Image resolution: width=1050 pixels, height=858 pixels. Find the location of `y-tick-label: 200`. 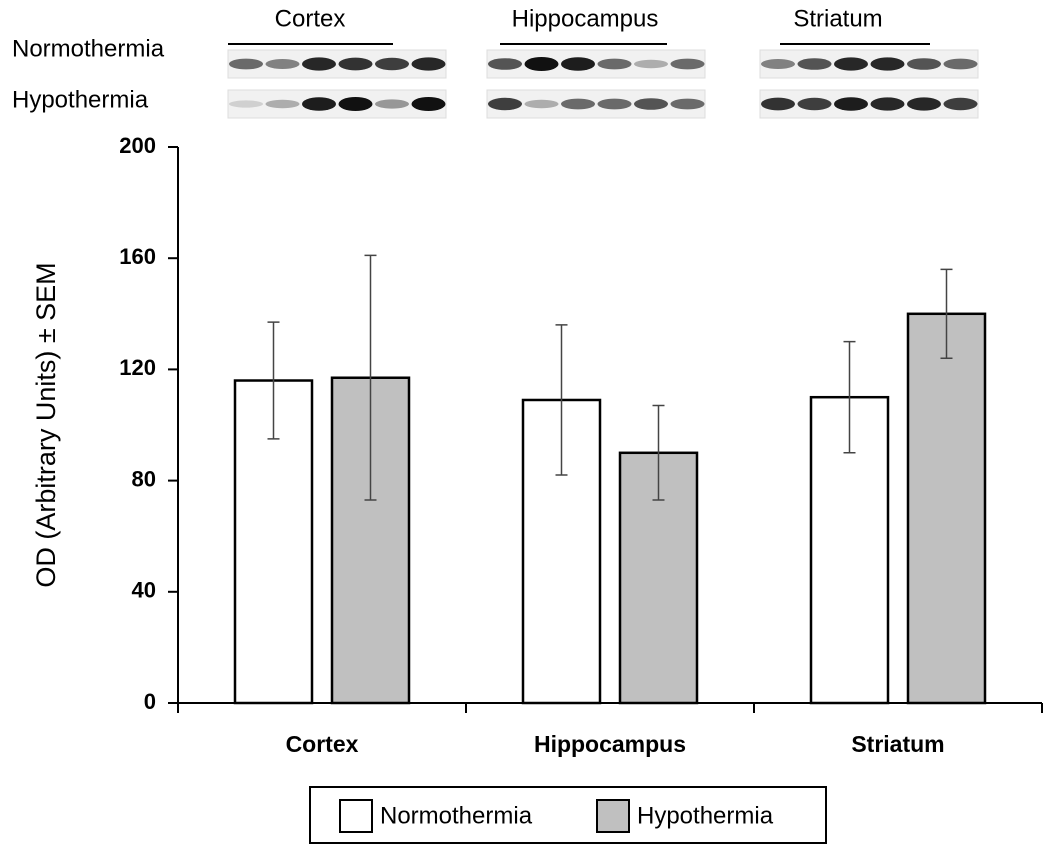

y-tick-label: 200 is located at coordinates (137, 145).